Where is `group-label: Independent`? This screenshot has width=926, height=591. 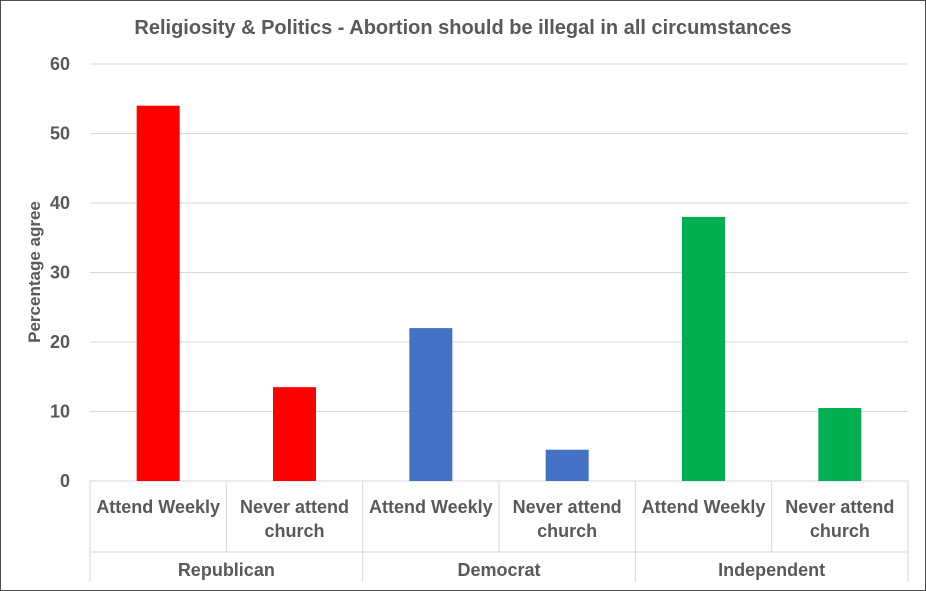 group-label: Independent is located at coordinates (771, 570).